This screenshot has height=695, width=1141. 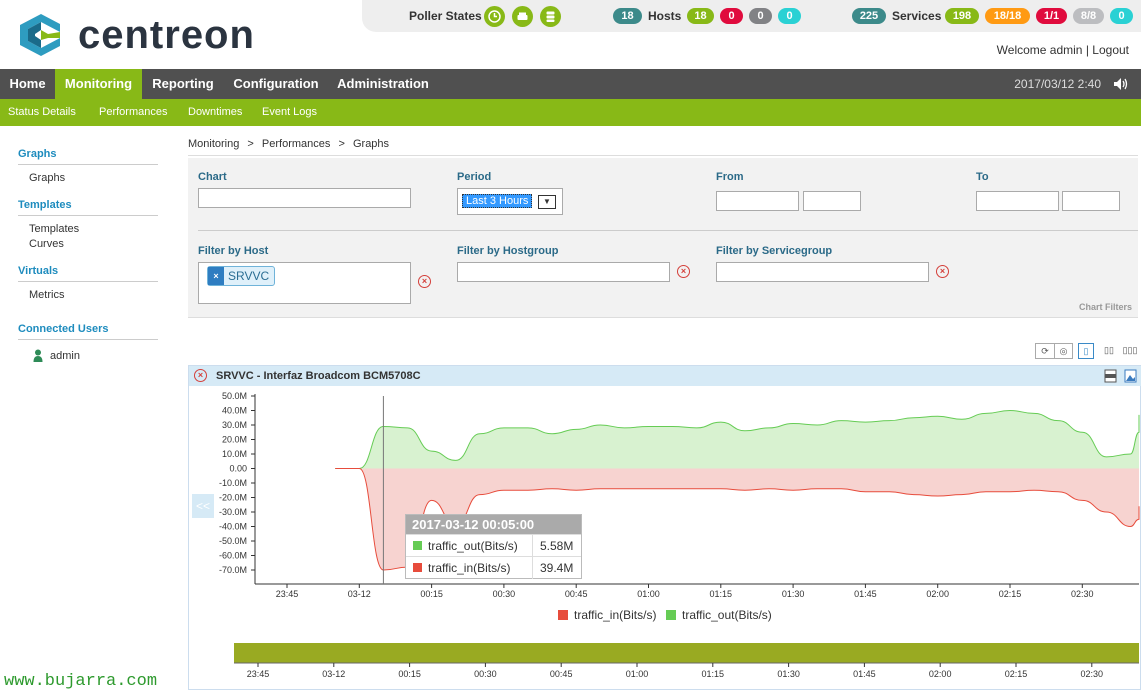 What do you see at coordinates (54, 229) in the screenshot?
I see `sidebar-item-templates: Templates` at bounding box center [54, 229].